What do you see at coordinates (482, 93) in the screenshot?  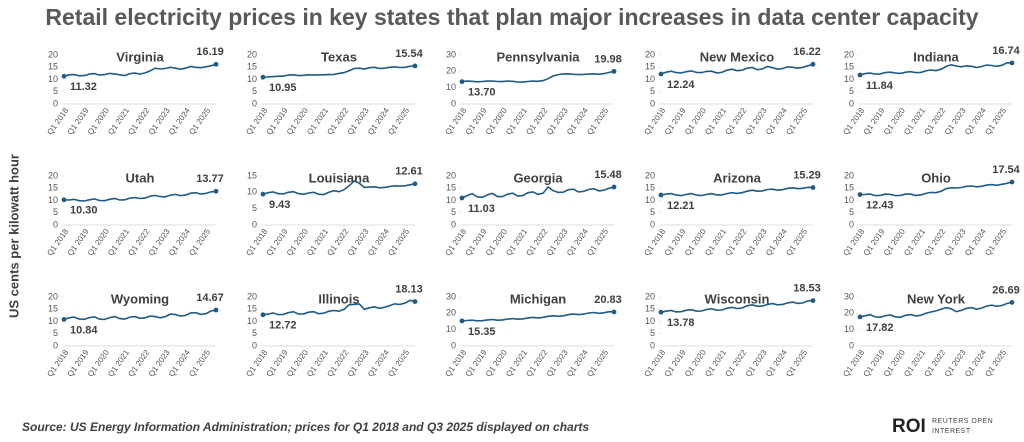 I see `data-label: 13.70` at bounding box center [482, 93].